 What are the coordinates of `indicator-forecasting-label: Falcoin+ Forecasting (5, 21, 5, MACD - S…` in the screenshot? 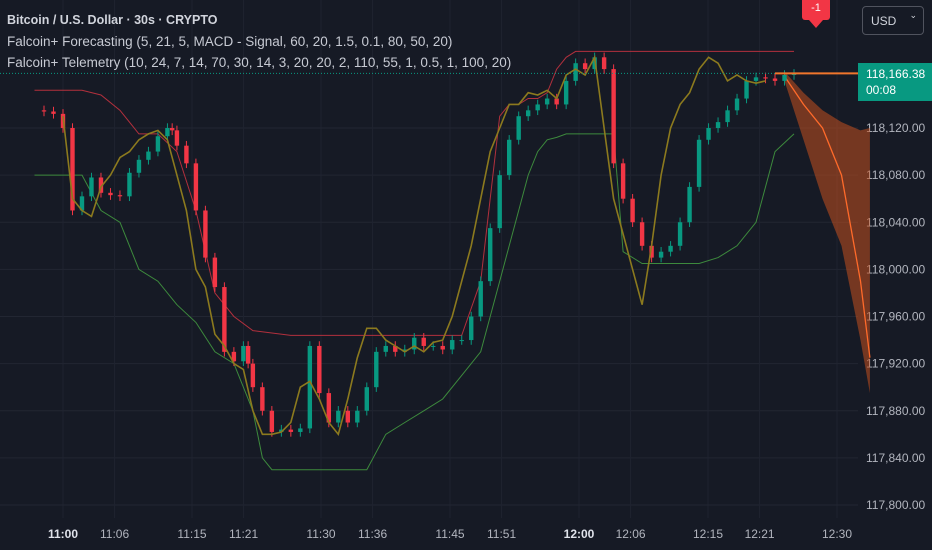 It's located at (230, 41).